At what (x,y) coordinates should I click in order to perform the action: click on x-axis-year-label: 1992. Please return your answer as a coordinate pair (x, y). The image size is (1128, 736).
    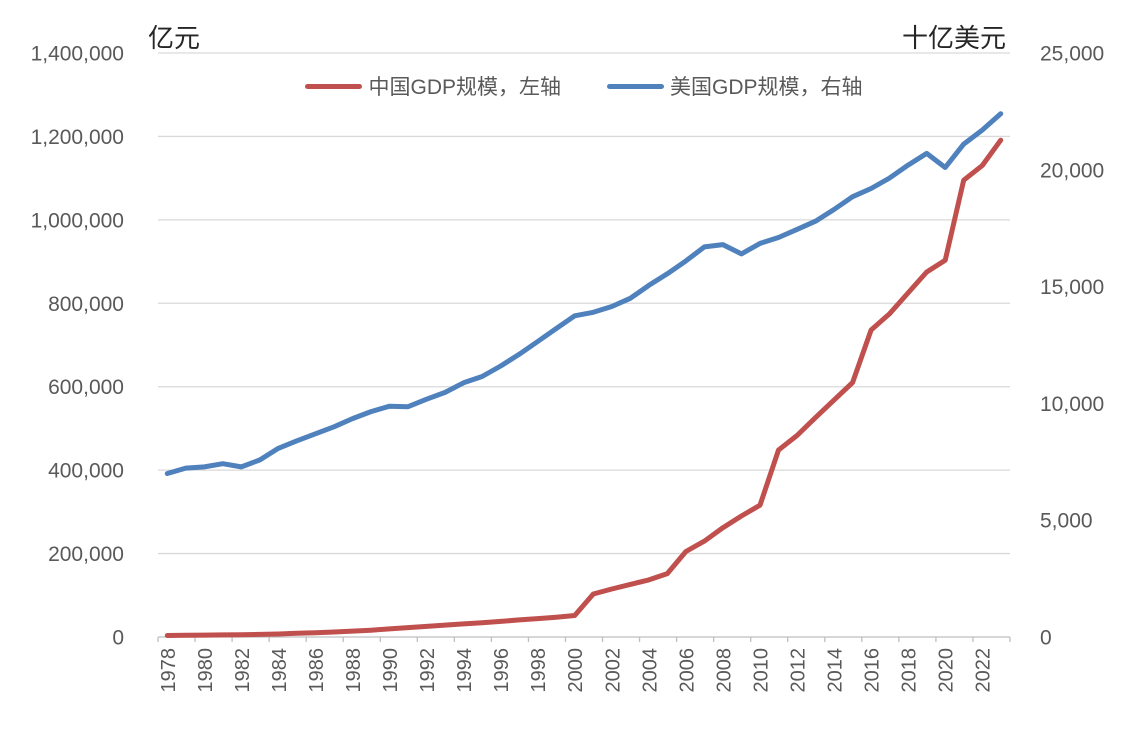
    Looking at the image, I should click on (428, 670).